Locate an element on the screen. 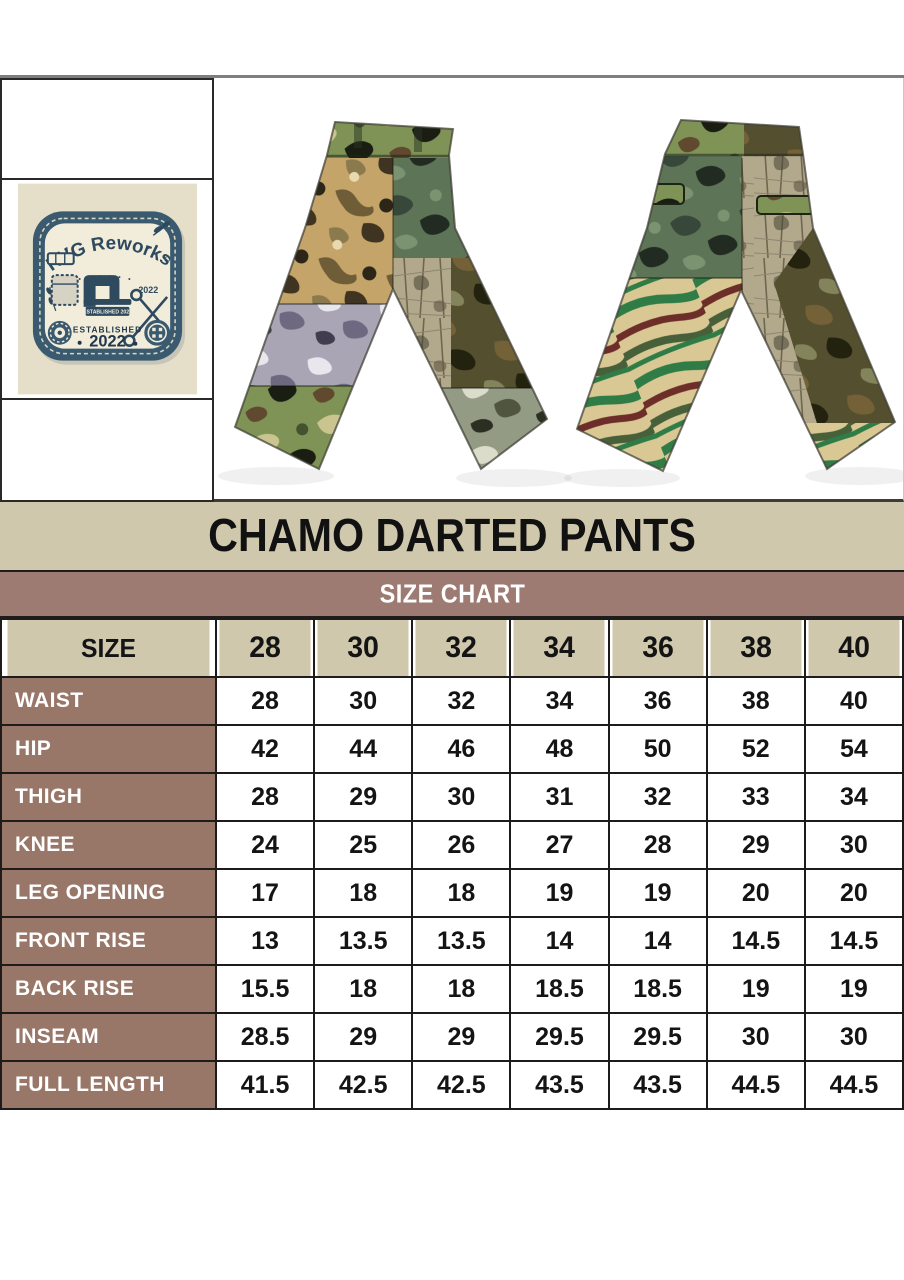  pants-back-photo is located at coordinates (736, 295).